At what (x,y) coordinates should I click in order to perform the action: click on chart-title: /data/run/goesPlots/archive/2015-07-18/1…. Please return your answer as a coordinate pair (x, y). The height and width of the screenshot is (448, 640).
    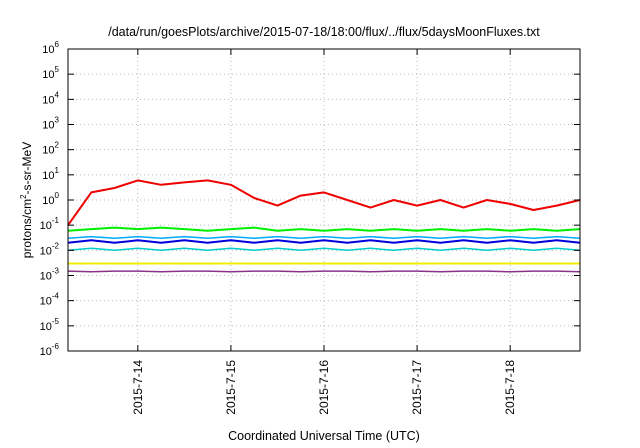
    Looking at the image, I should click on (324, 32).